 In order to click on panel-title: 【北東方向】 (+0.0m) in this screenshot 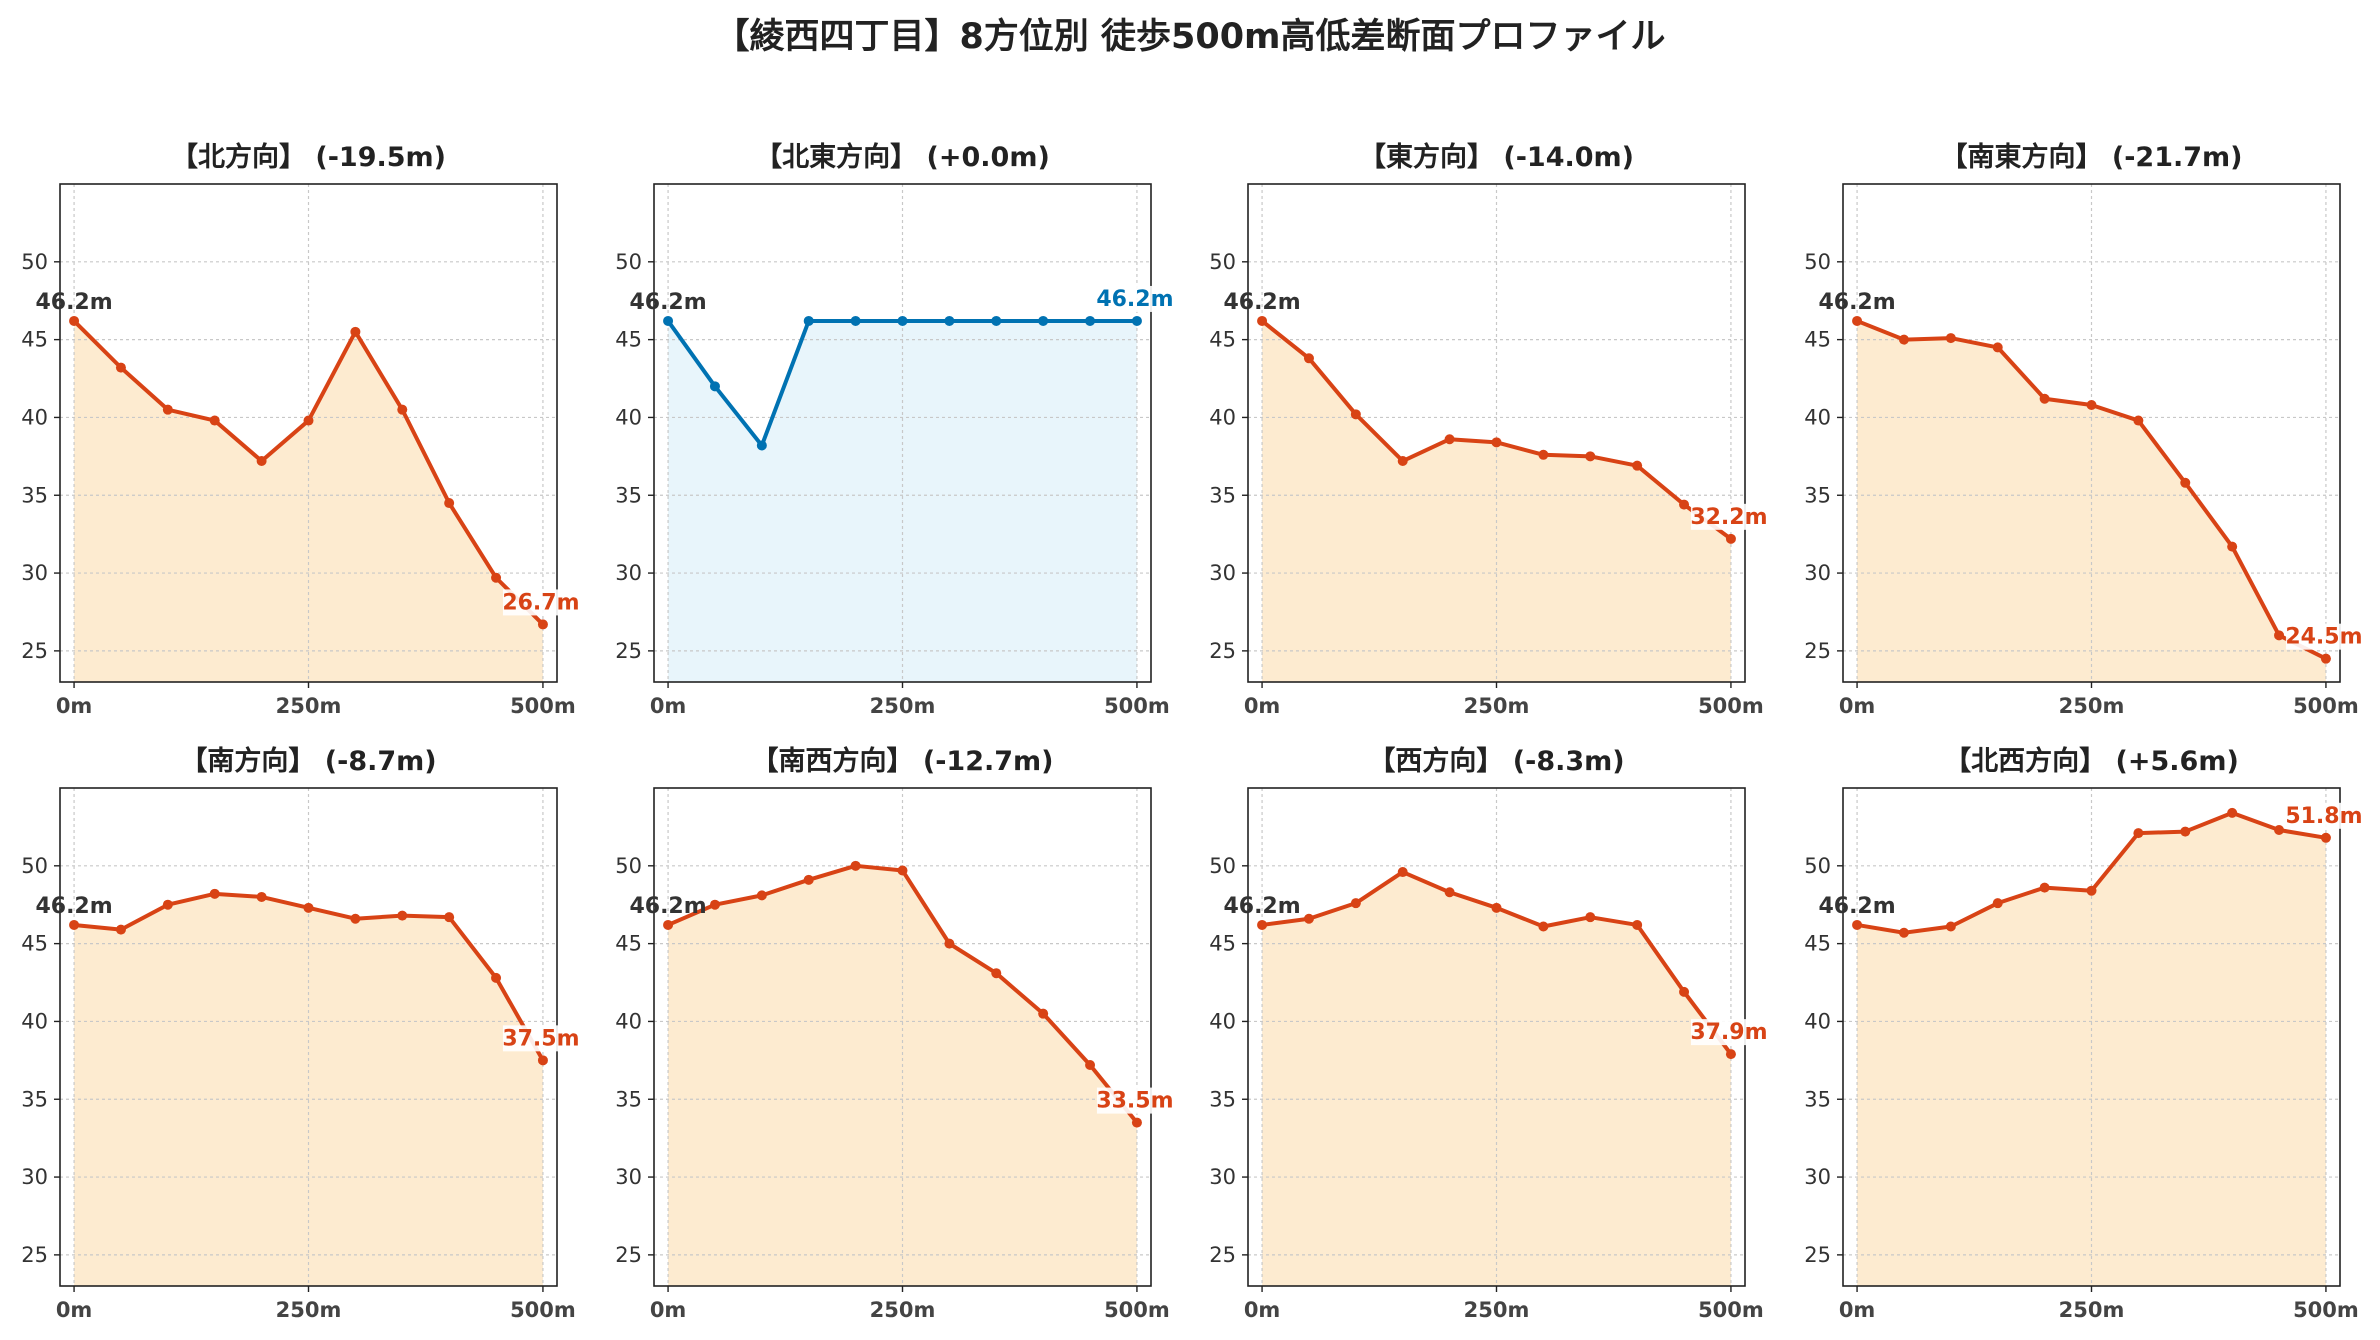, I will do `click(902, 157)`.